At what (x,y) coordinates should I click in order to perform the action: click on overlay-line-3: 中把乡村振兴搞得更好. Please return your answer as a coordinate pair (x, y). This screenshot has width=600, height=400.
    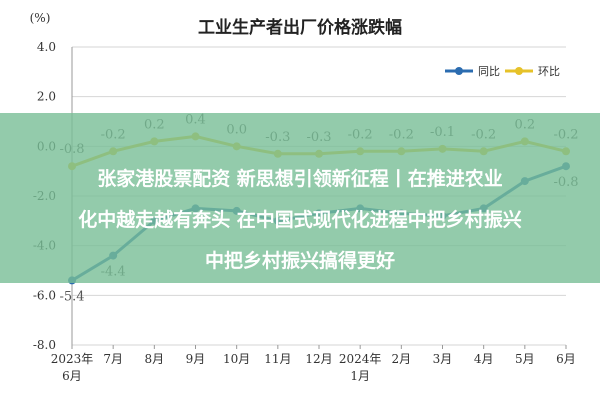
    Looking at the image, I should click on (299, 261).